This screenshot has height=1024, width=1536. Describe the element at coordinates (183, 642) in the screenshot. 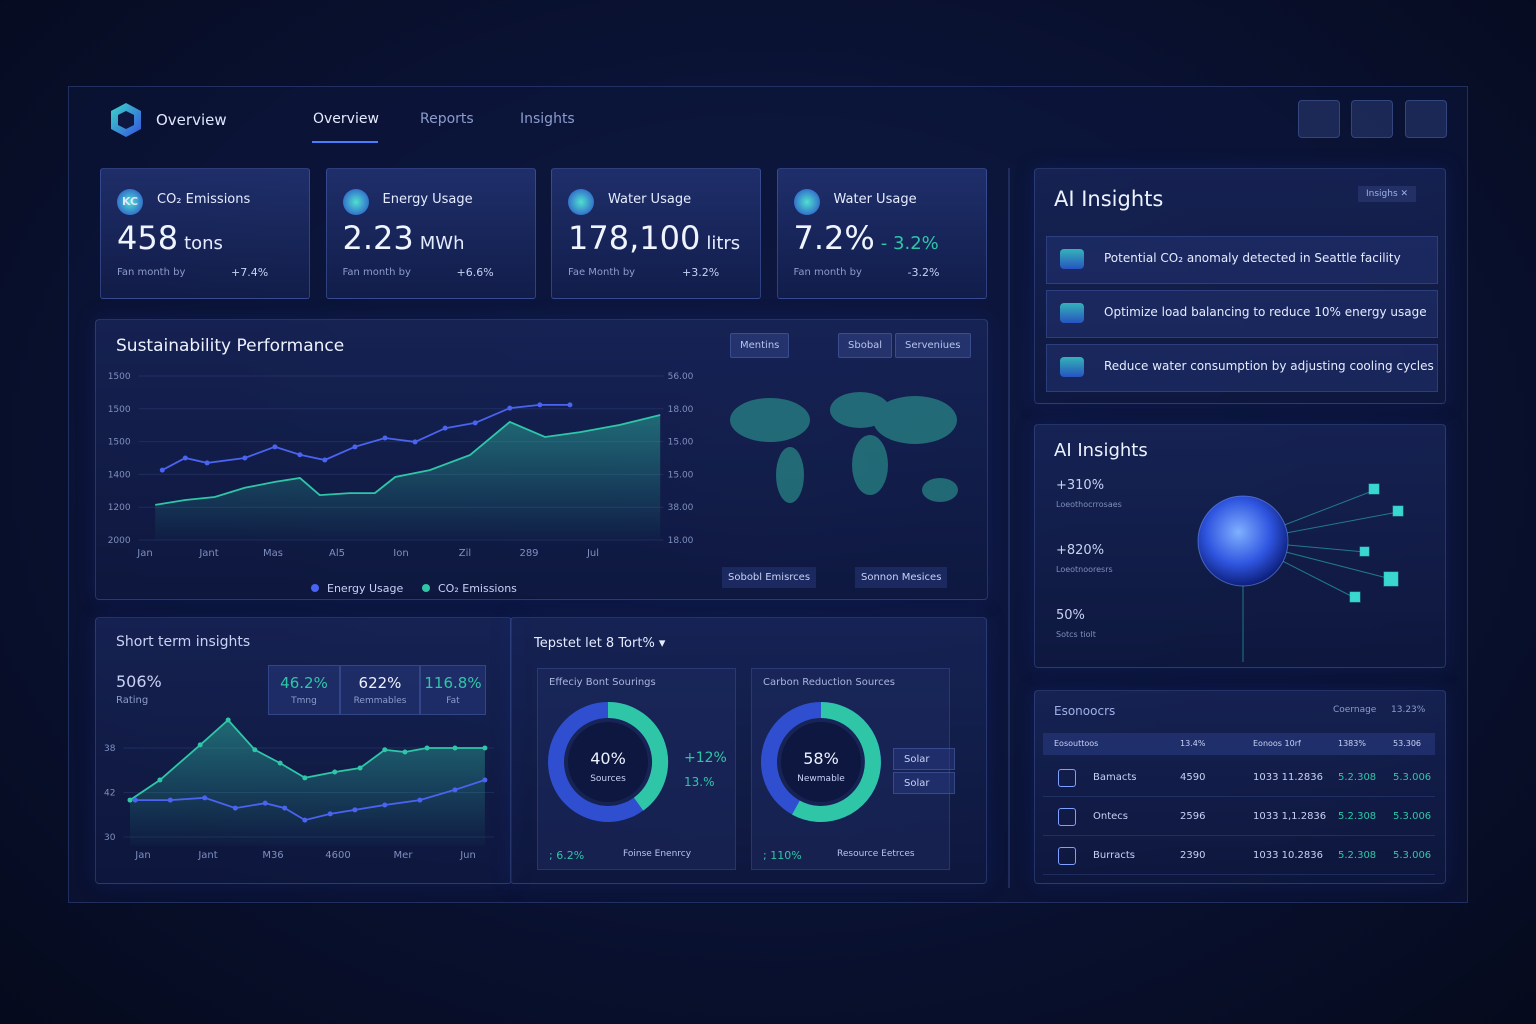

I see `panel-title: Short term insights` at that location.